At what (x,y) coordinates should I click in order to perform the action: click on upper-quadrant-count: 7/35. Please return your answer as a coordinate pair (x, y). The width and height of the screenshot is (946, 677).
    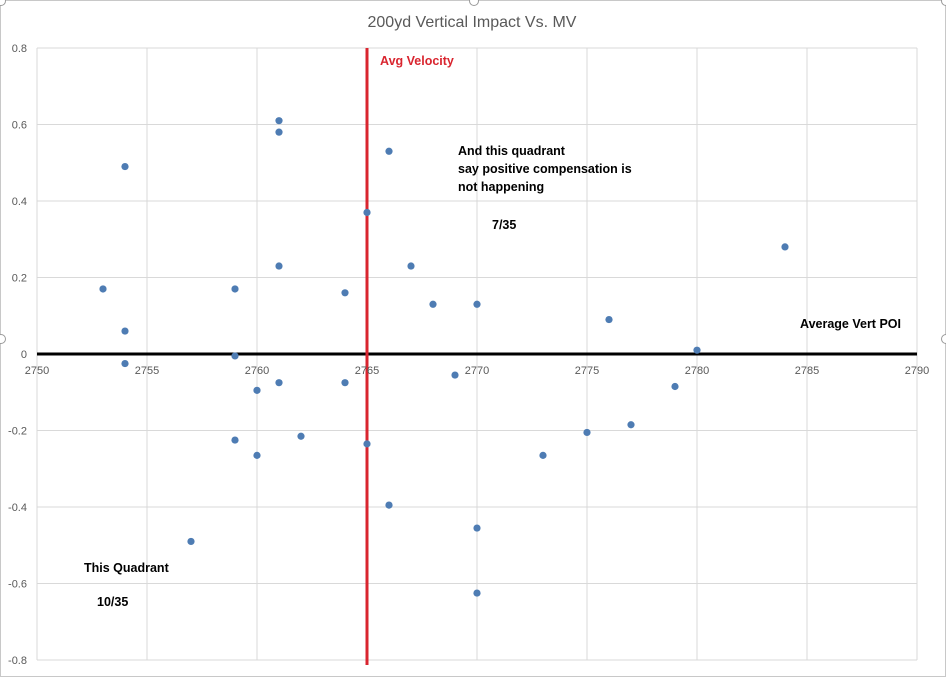
    Looking at the image, I should click on (504, 225).